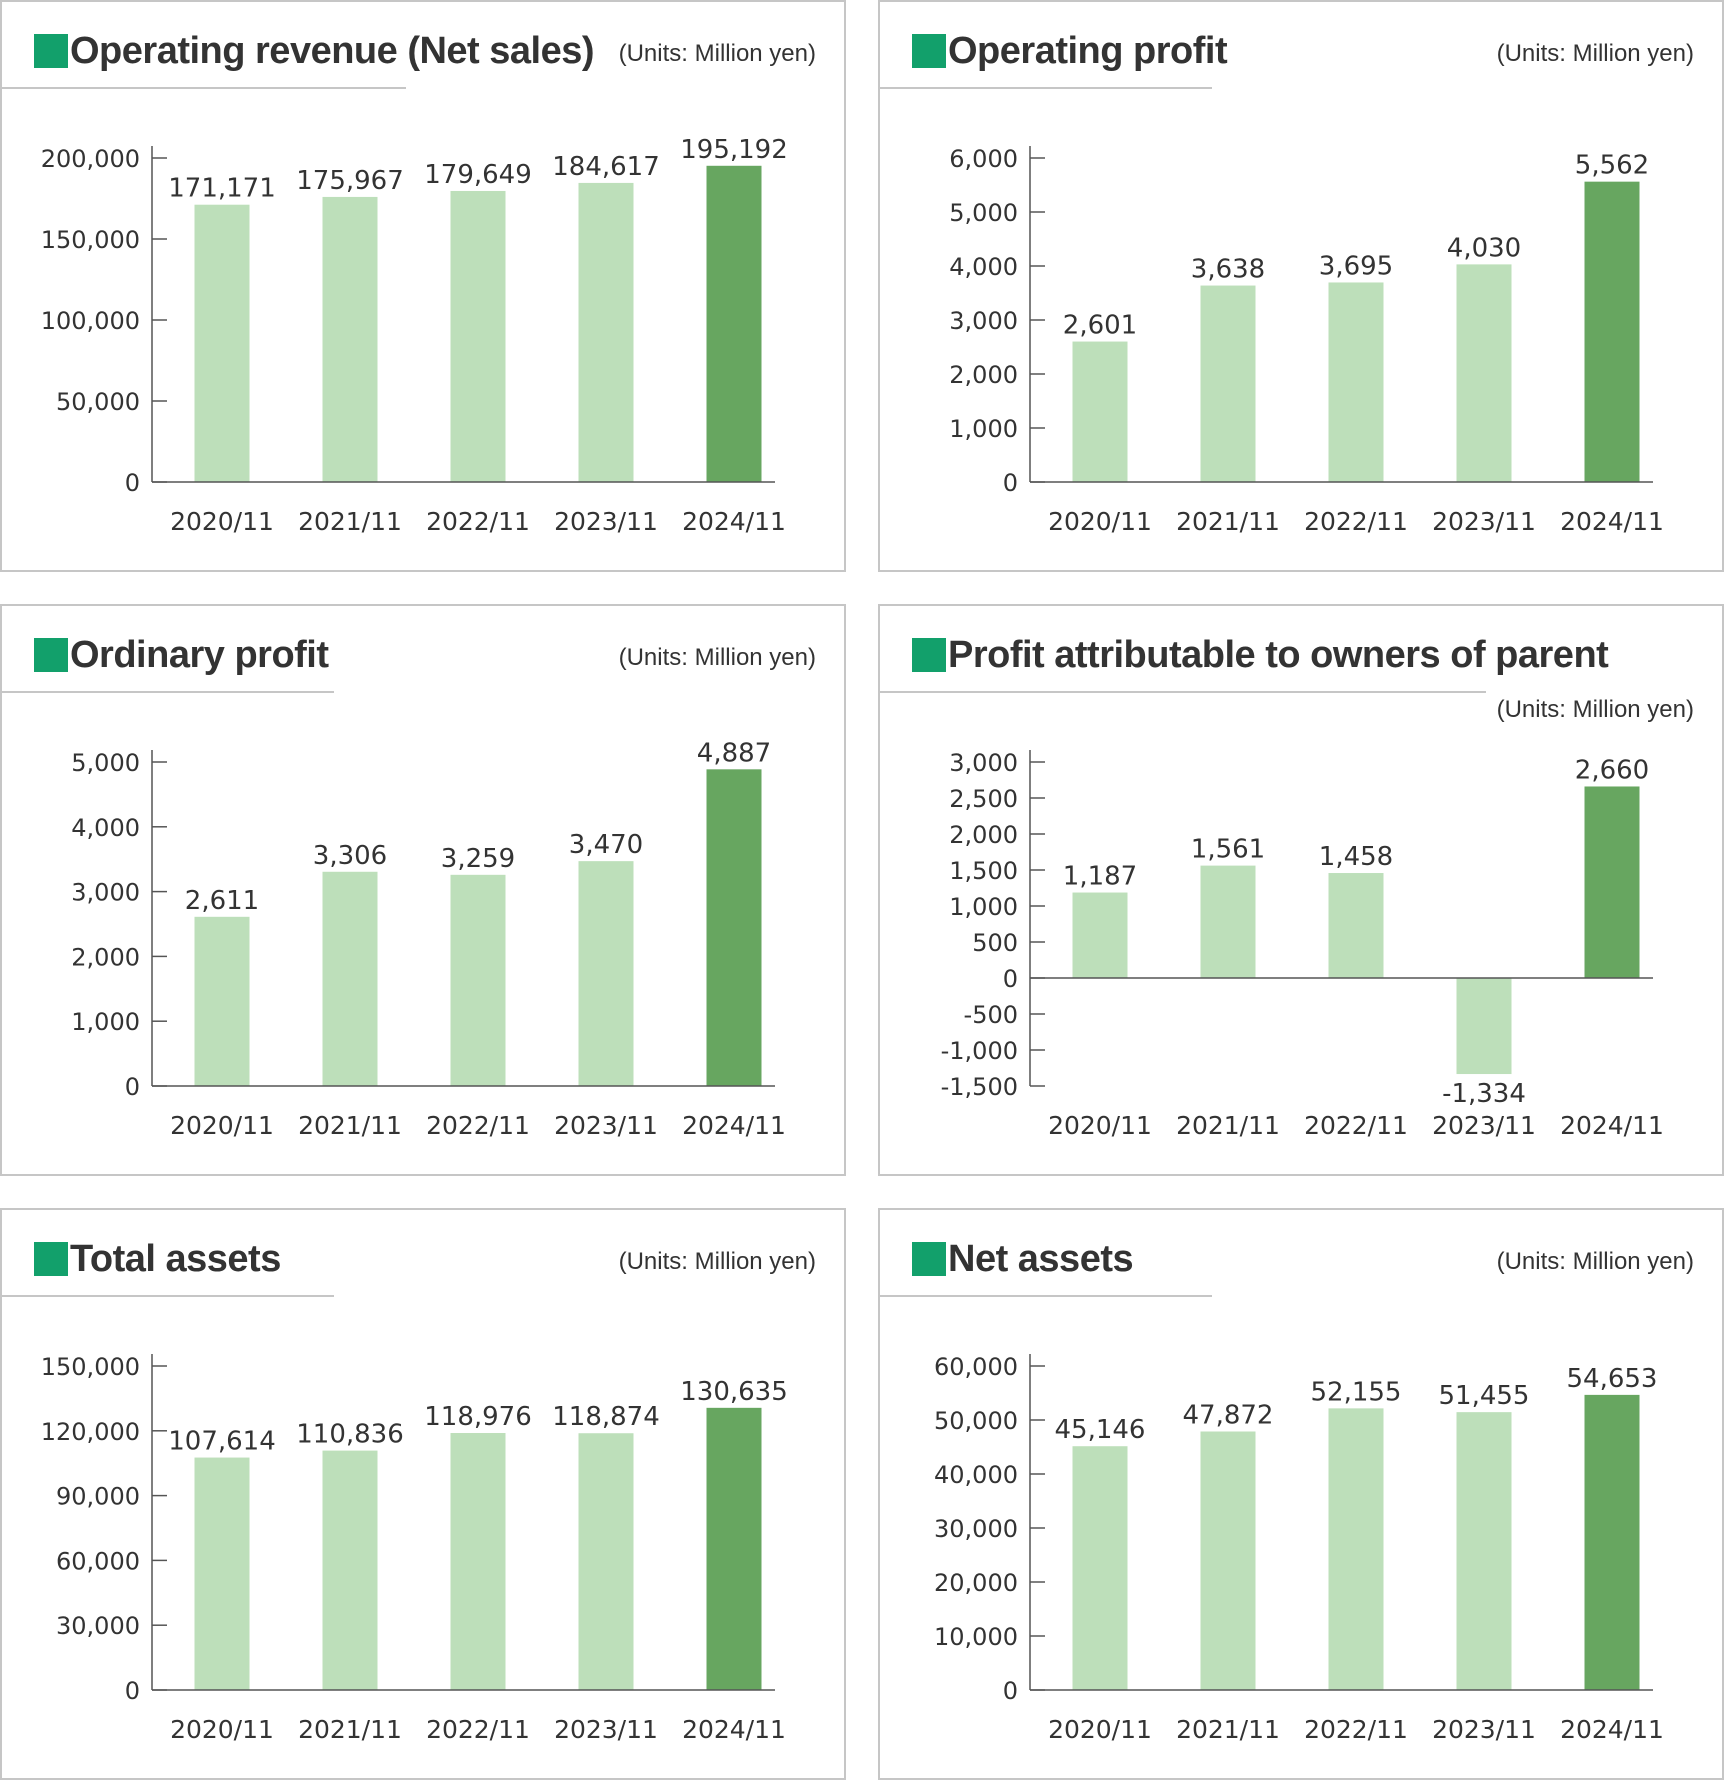 Image resolution: width=1728 pixels, height=1782 pixels. Describe the element at coordinates (1278, 655) in the screenshot. I see `chart-title: Profit attributable to owners of parent` at that location.